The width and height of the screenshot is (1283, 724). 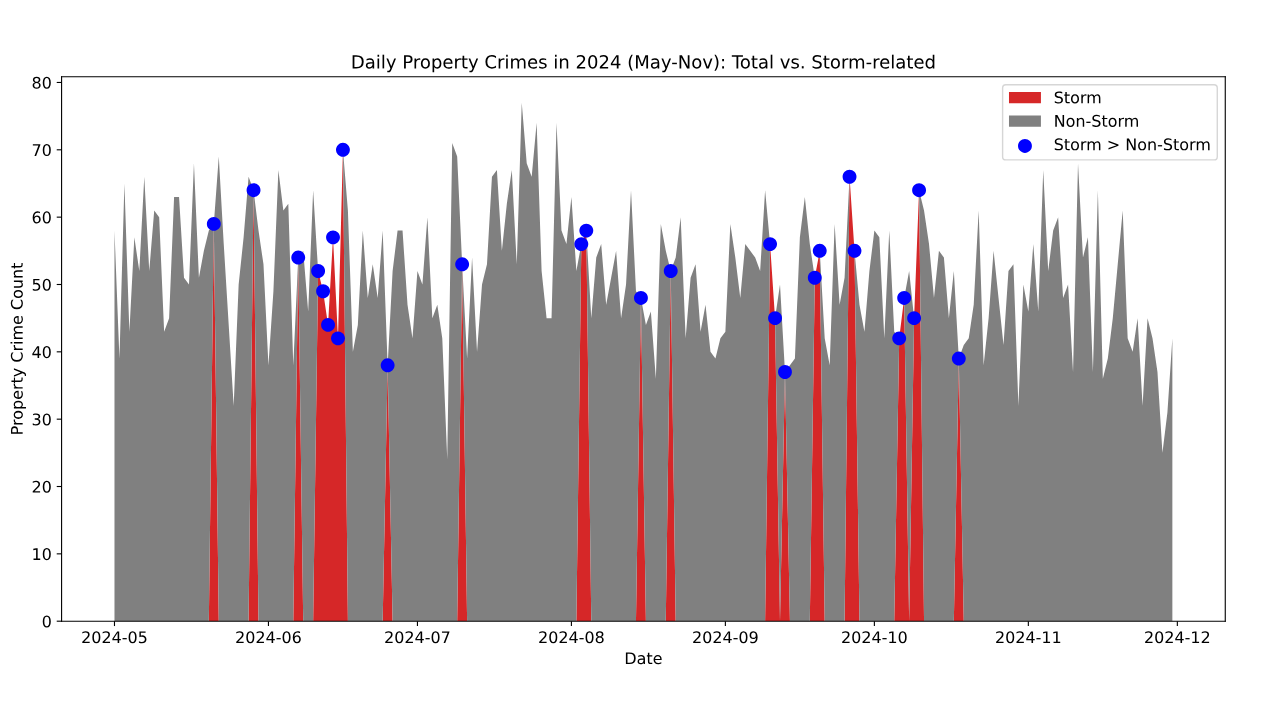 I want to click on y-axis-title: Property Crime Count, so click(x=18, y=348).